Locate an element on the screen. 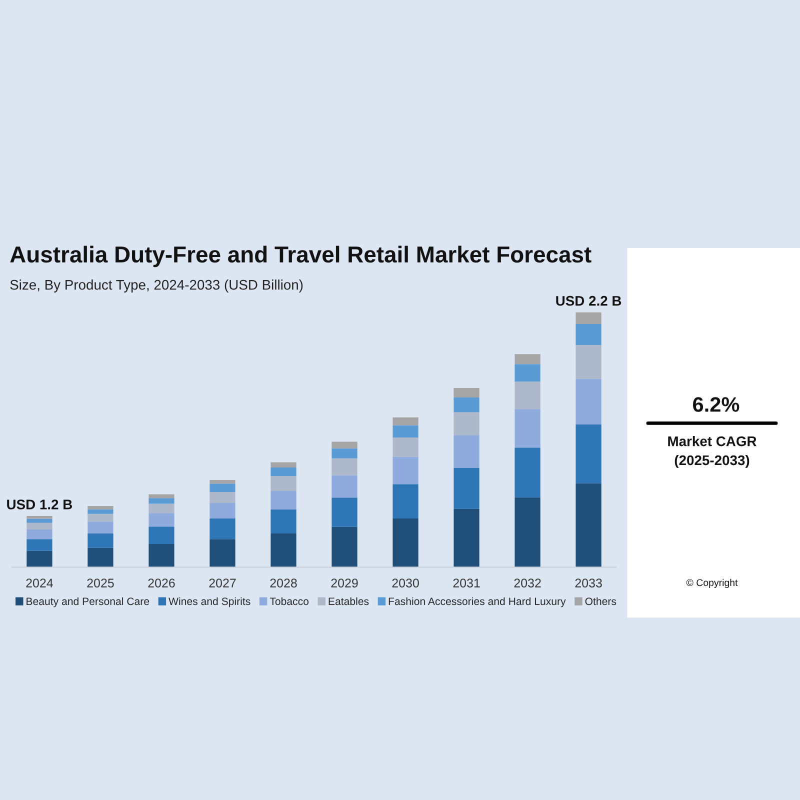  x-tick-label: 2029 is located at coordinates (344, 583).